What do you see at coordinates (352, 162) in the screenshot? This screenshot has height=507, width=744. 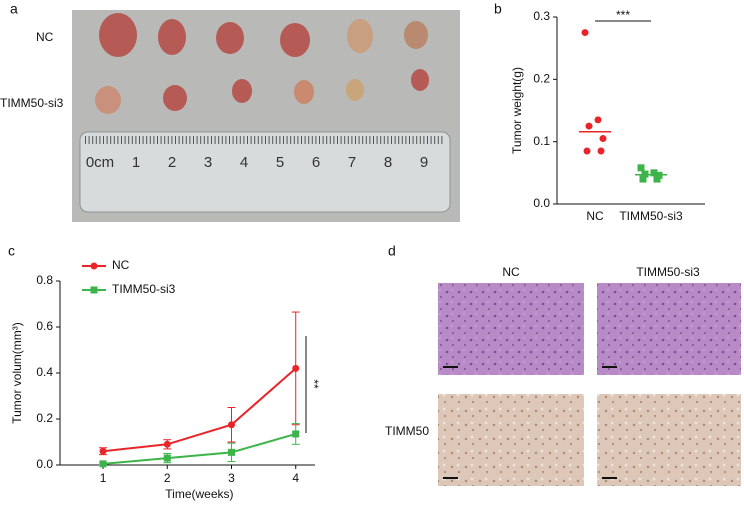 I see `ruler-label: 7` at bounding box center [352, 162].